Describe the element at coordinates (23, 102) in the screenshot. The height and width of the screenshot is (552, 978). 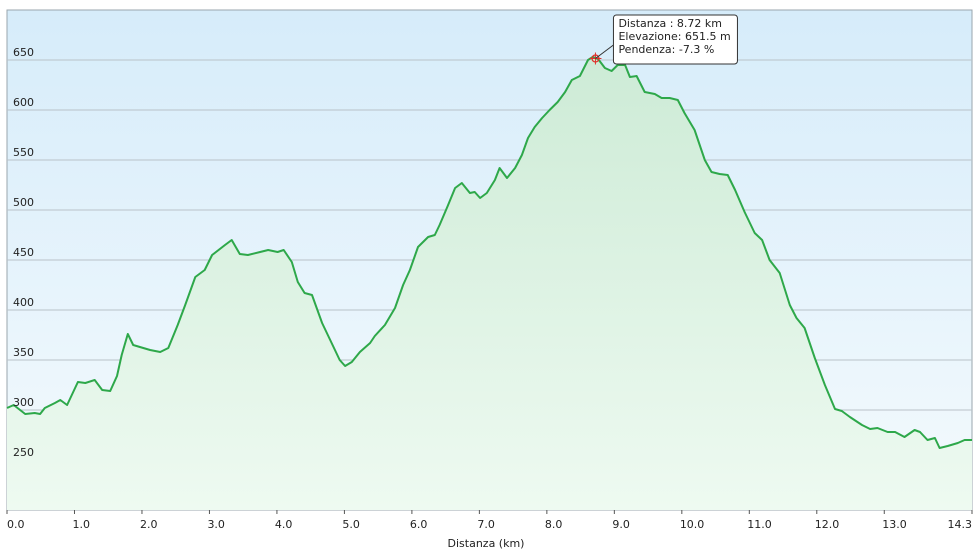
I see `y-tick-label: 600` at that location.